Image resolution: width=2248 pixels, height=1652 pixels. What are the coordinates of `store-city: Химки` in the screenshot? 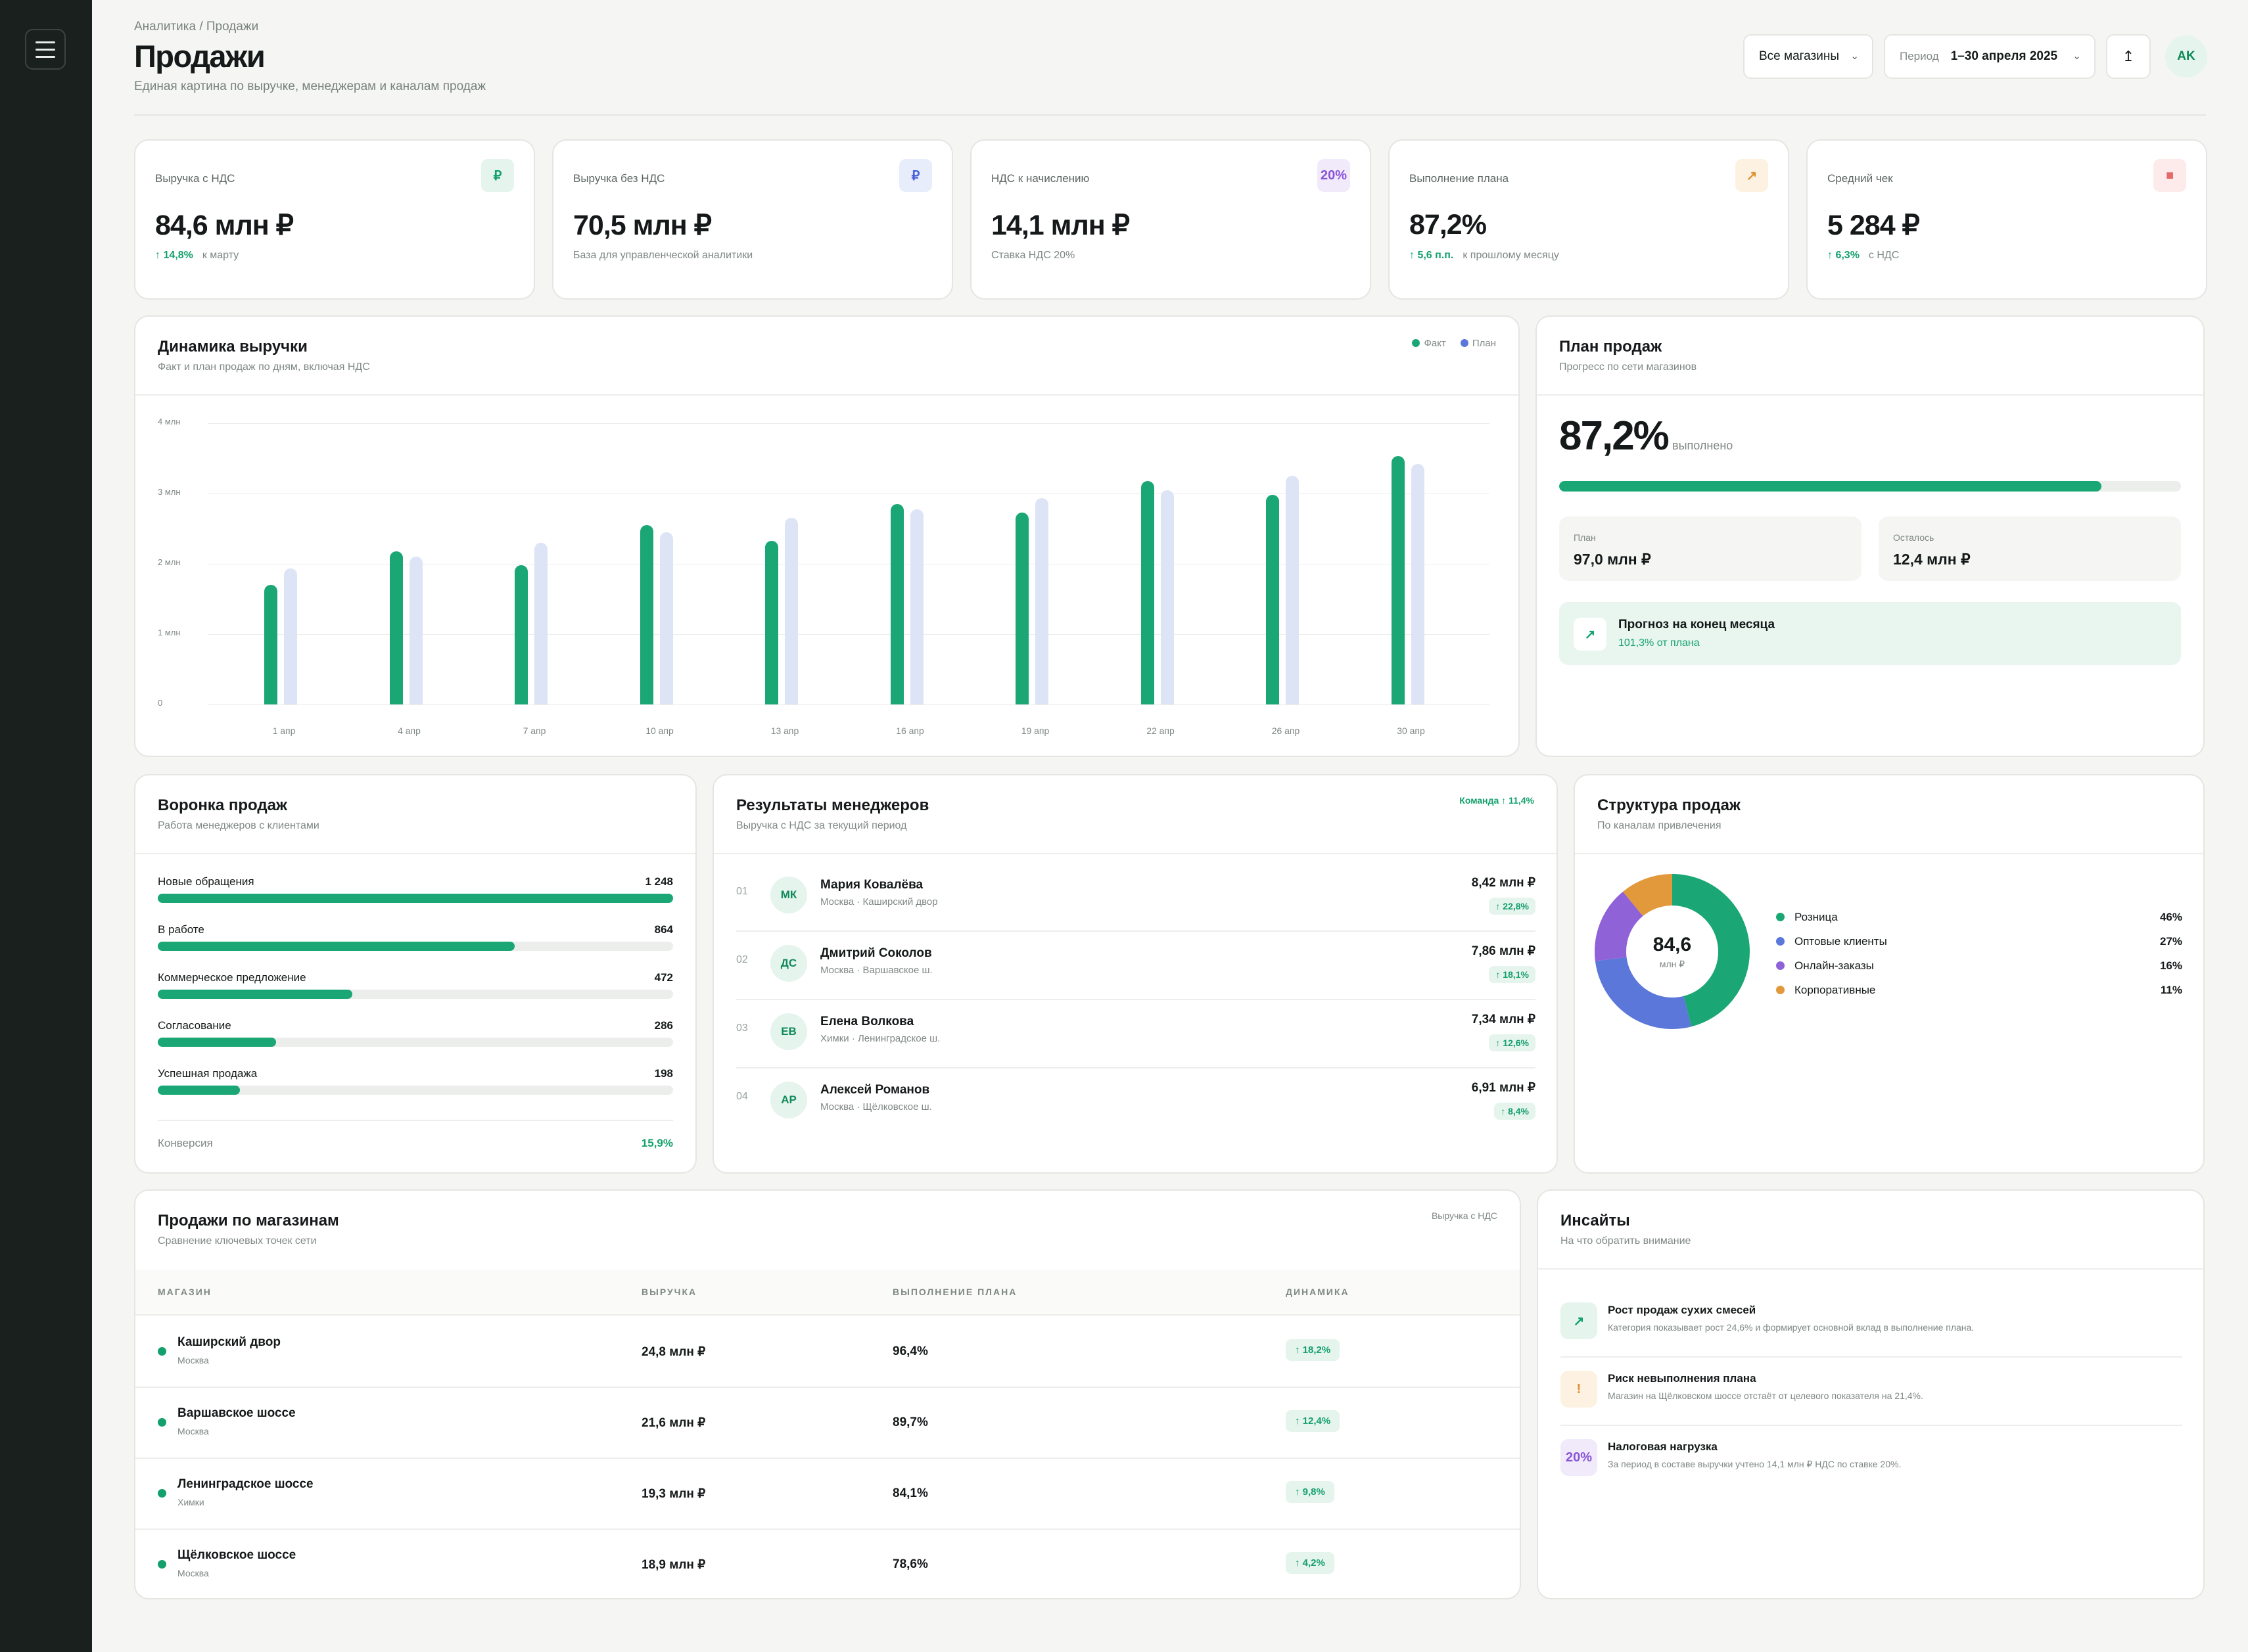 It's located at (190, 1502).